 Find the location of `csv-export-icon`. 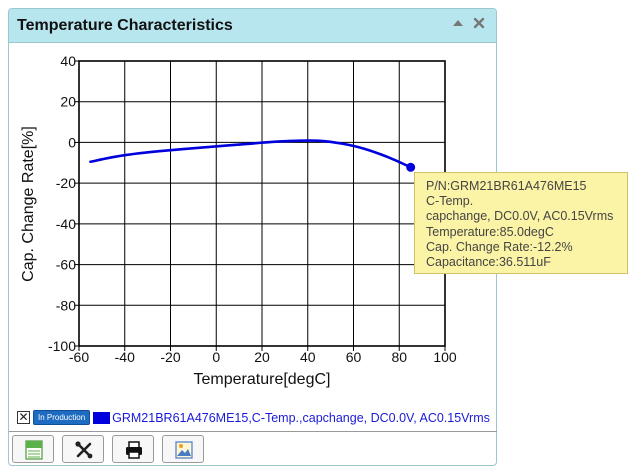

csv-export-icon is located at coordinates (34, 450).